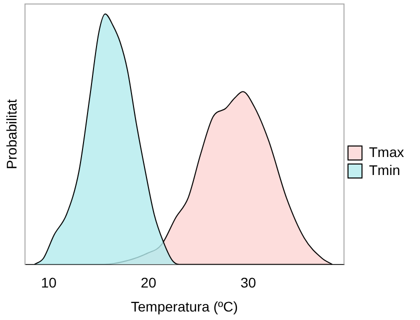 The width and height of the screenshot is (420, 320). What do you see at coordinates (11, 134) in the screenshot?
I see `y-axis-title: Probabilitat` at bounding box center [11, 134].